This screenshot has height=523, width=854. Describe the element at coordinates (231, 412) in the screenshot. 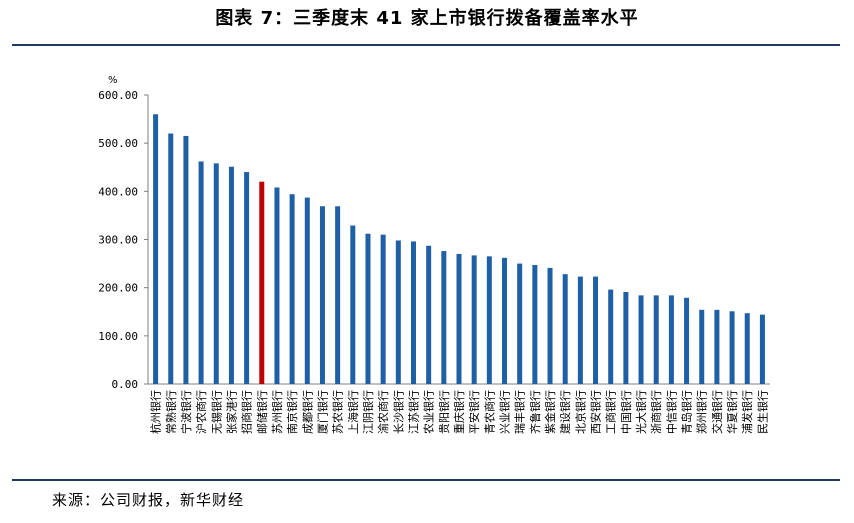

I see `category-label: 张家港行` at that location.